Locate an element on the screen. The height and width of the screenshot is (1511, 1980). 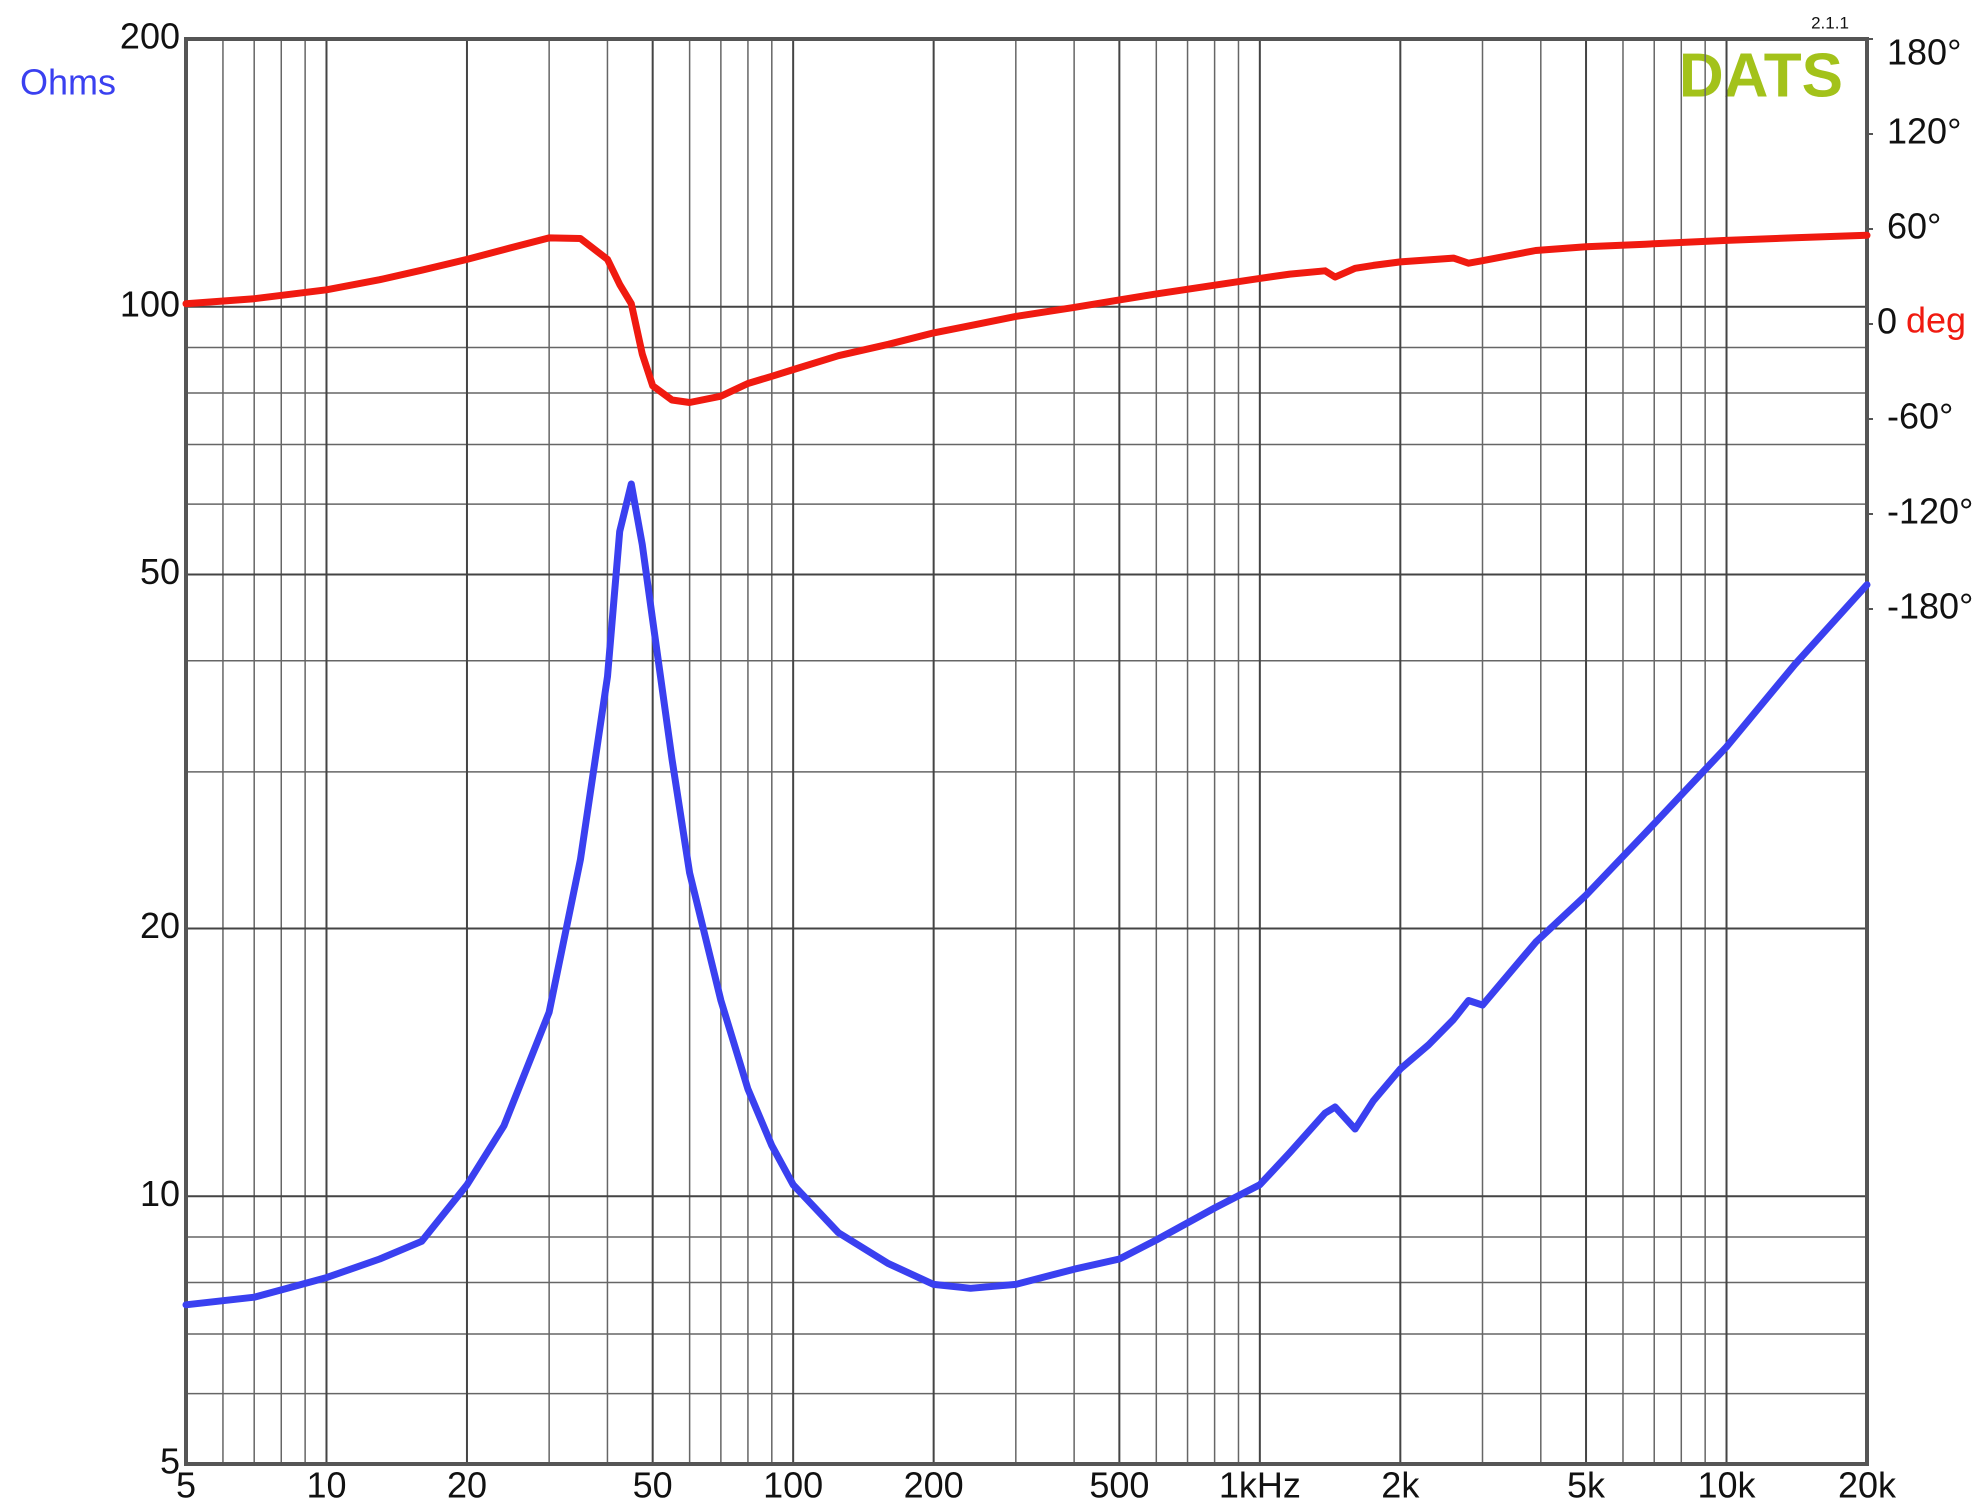
data-line is located at coordinates (1026, 318).